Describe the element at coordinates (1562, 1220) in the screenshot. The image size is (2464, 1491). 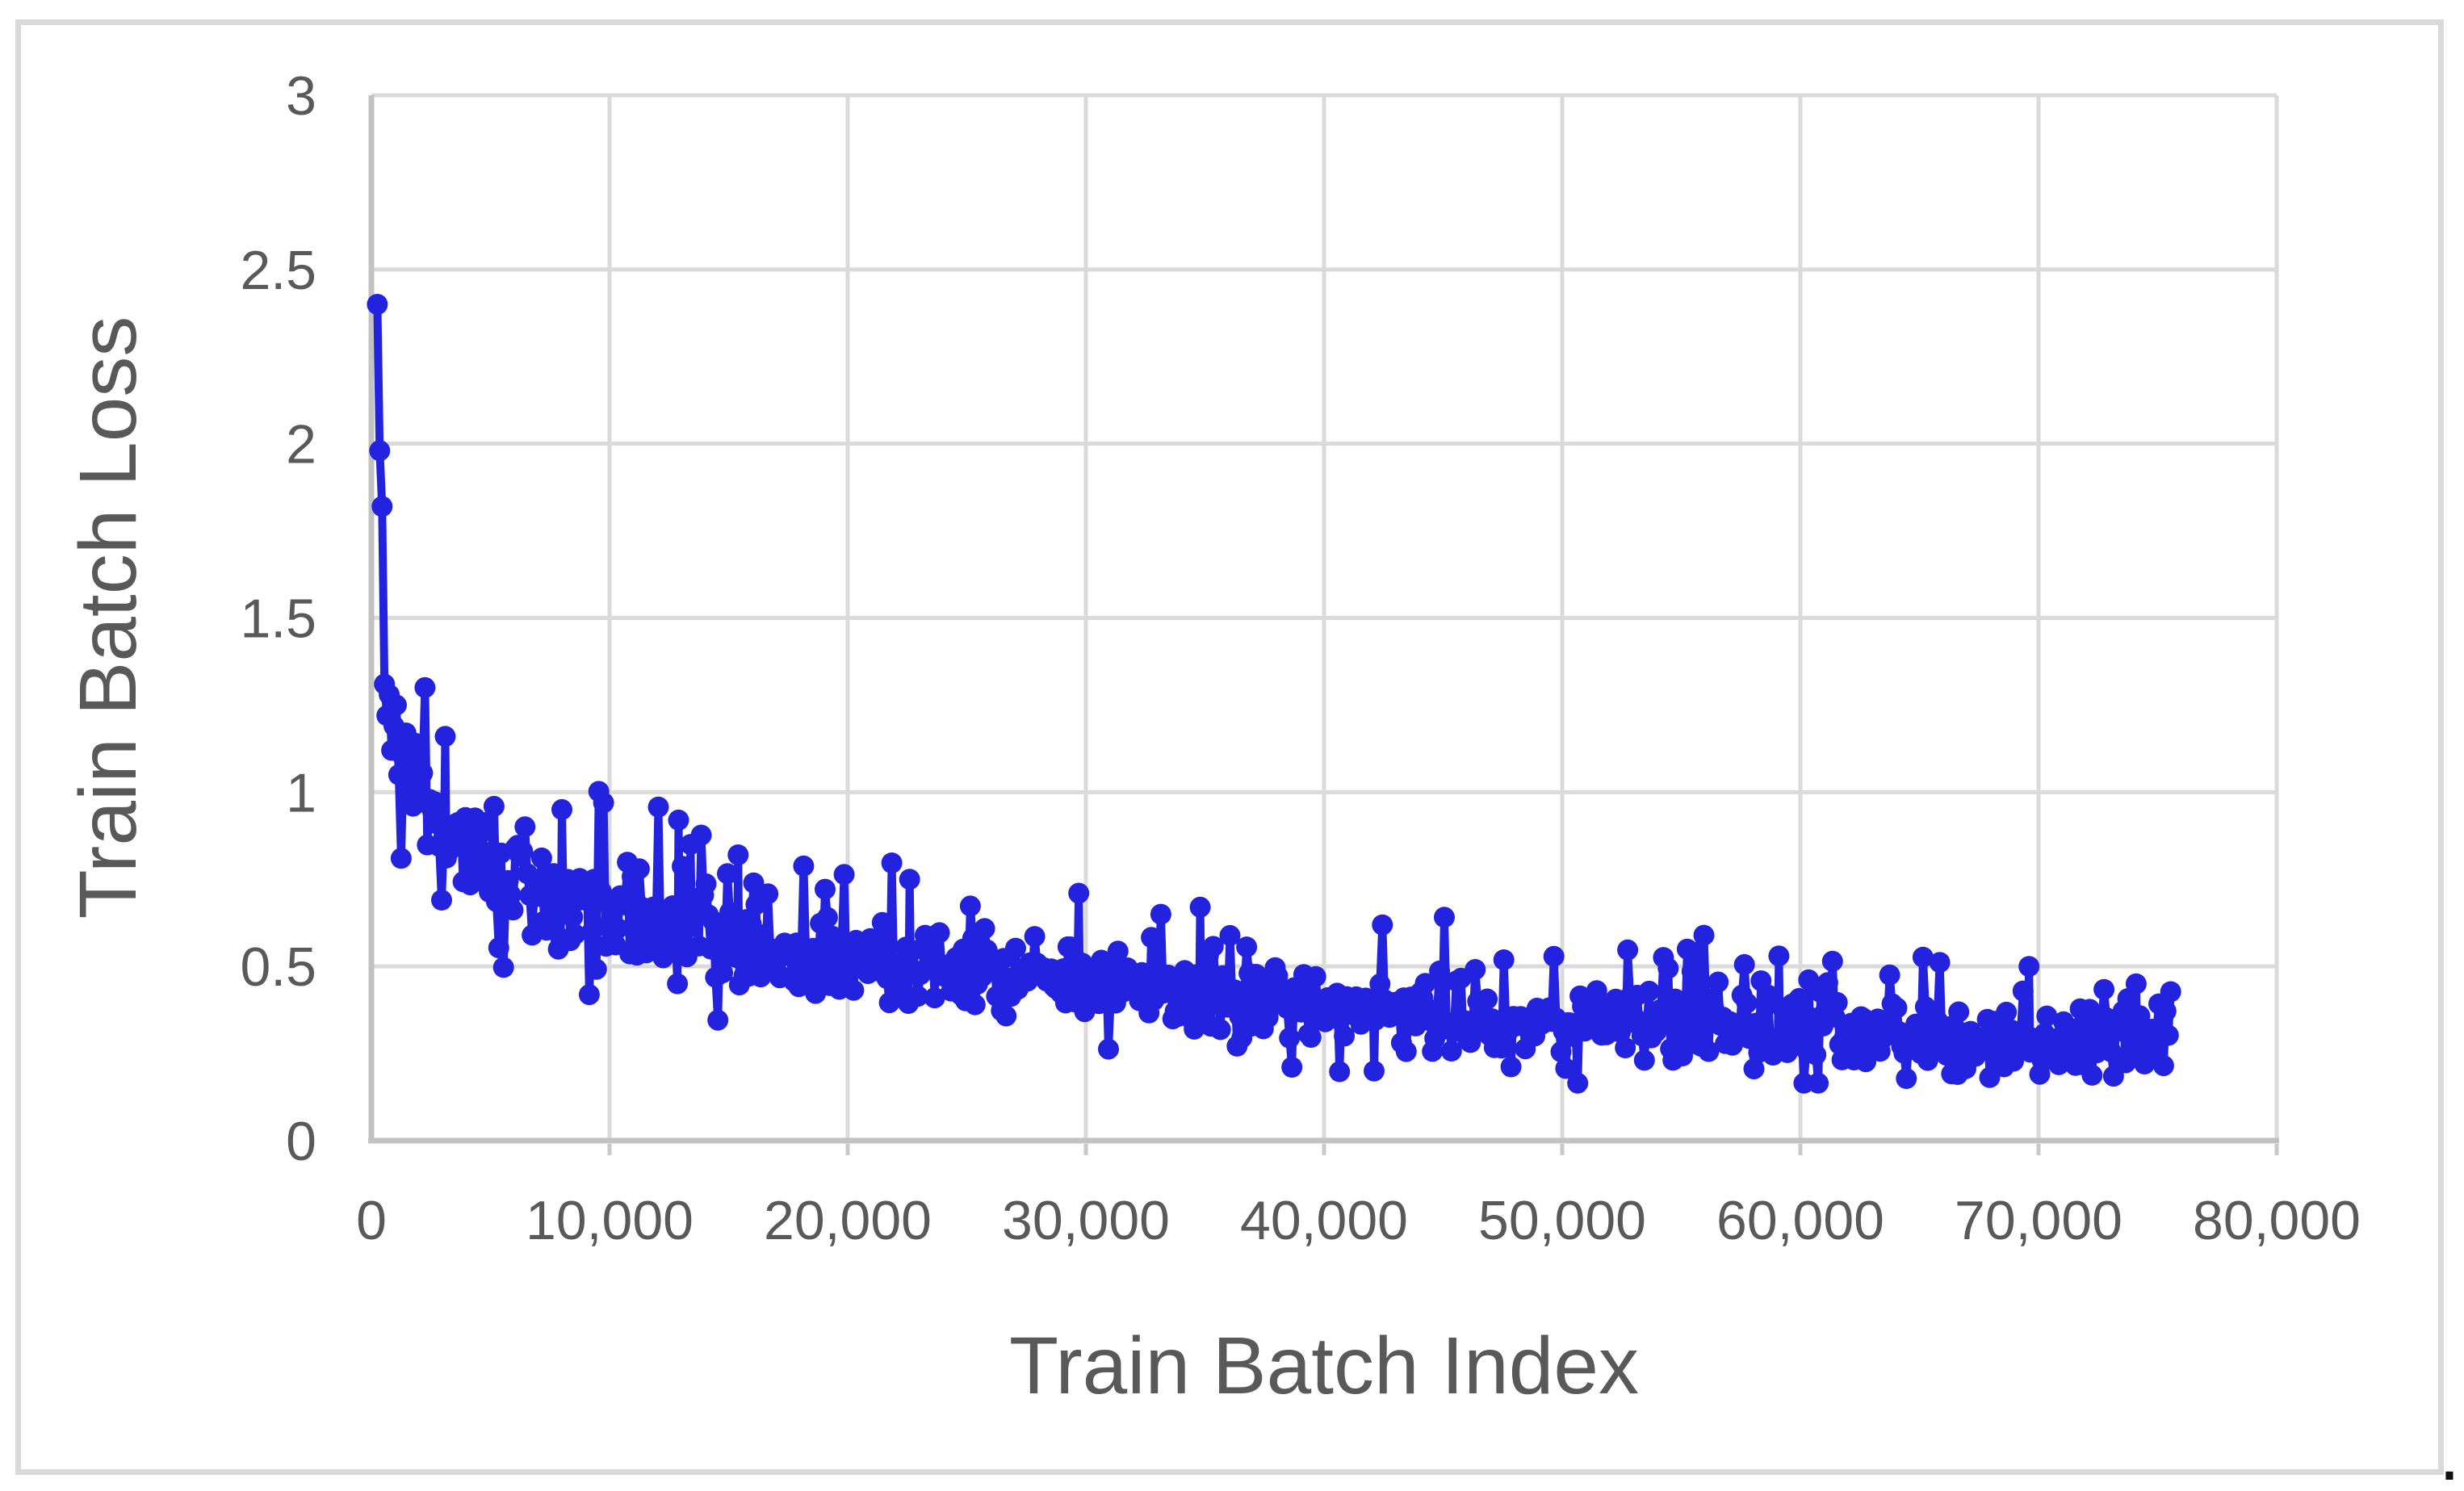
I see `x-tick-label: 50,000` at that location.